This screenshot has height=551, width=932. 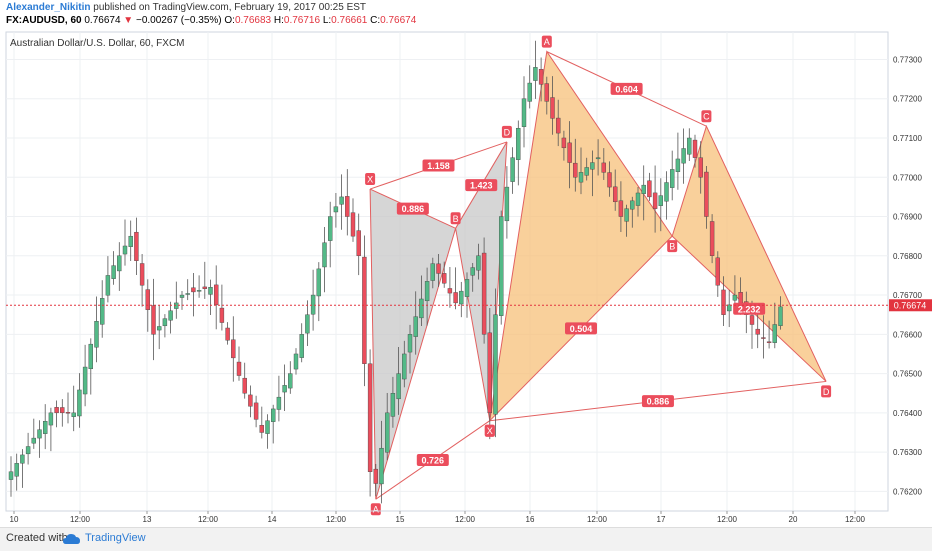 I want to click on ratio-value: 0.604, so click(x=626, y=89).